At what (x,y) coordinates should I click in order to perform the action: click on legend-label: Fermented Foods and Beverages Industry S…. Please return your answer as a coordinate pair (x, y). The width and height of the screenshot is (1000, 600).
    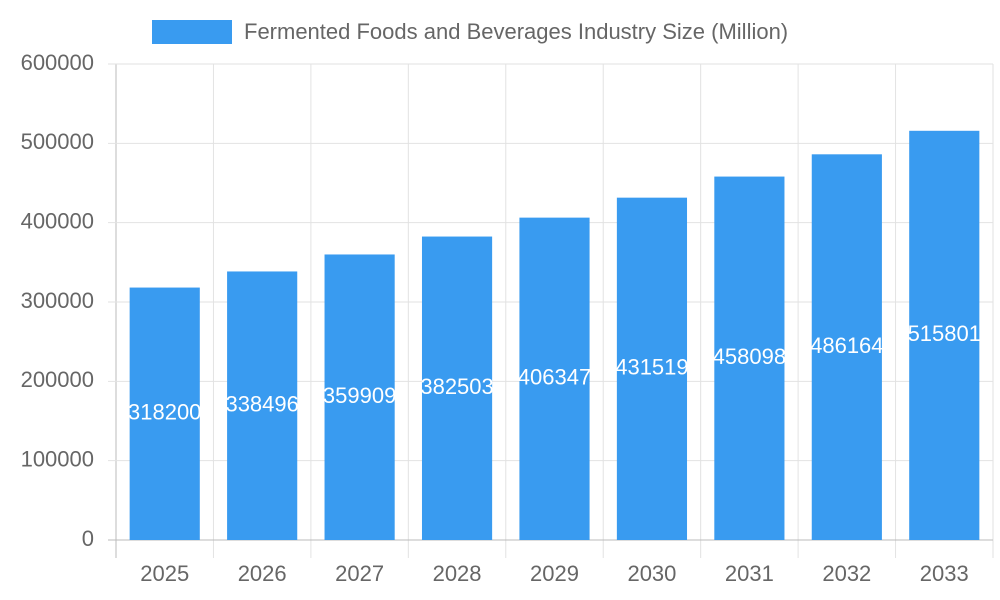
    Looking at the image, I should click on (516, 31).